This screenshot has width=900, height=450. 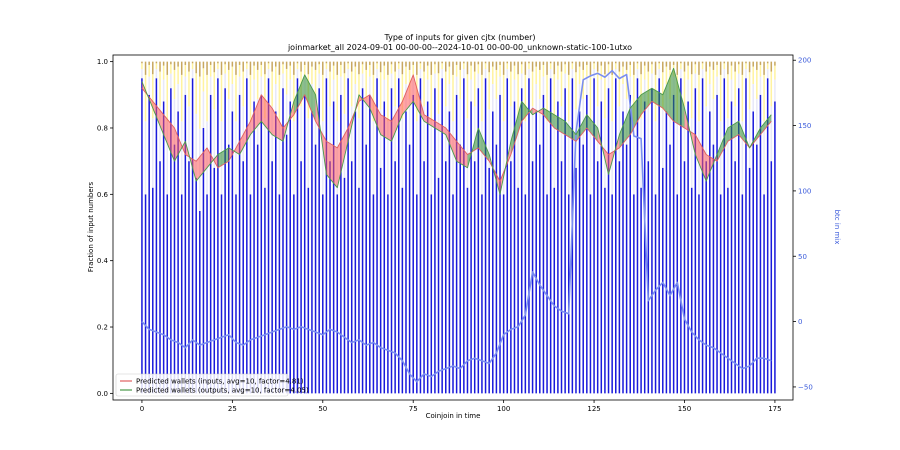 What do you see at coordinates (232, 409) in the screenshot?
I see `x-tick-label: 25` at bounding box center [232, 409].